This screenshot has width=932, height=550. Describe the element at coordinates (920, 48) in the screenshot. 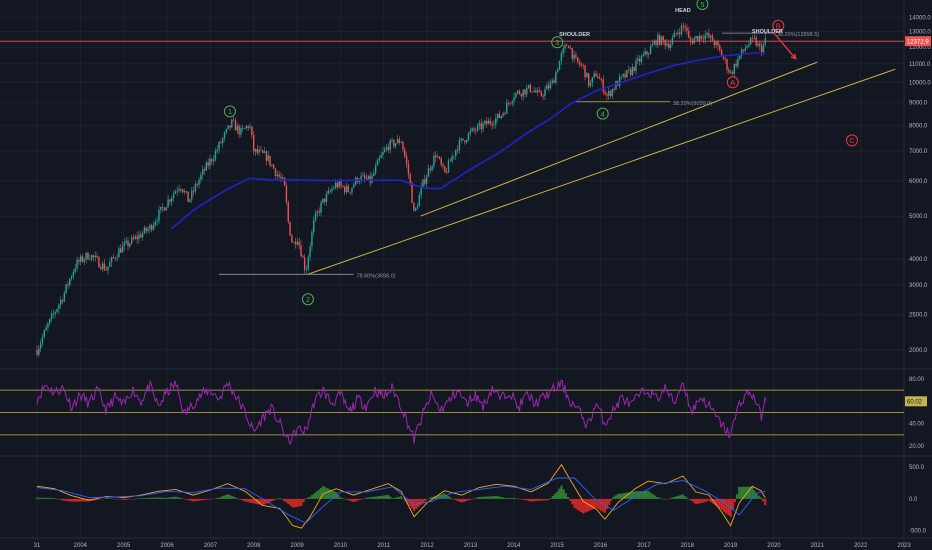

I see `price-tick-label: 12000.0` at that location.